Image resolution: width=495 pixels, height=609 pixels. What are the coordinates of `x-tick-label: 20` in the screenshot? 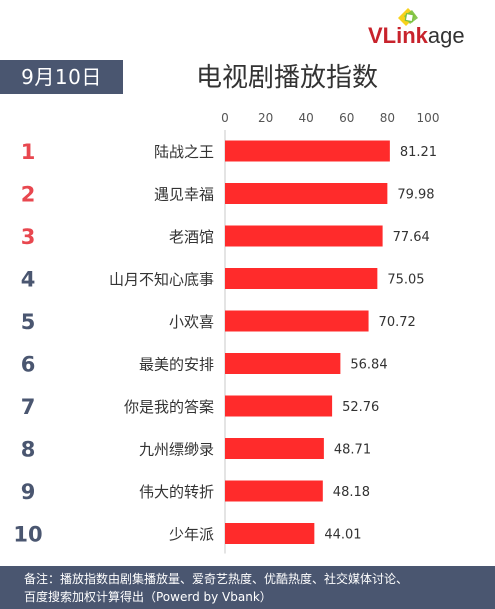 It's located at (265, 118).